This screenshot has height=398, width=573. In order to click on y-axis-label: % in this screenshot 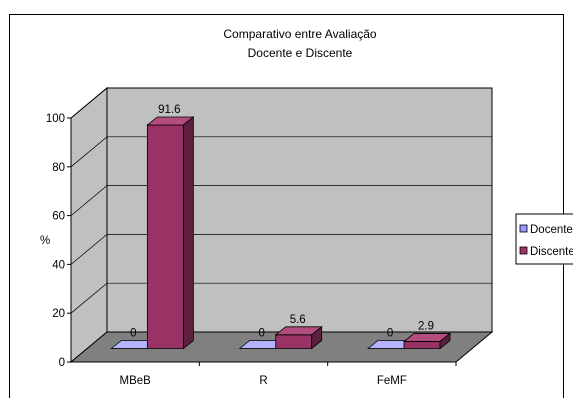, I will do `click(45, 241)`.